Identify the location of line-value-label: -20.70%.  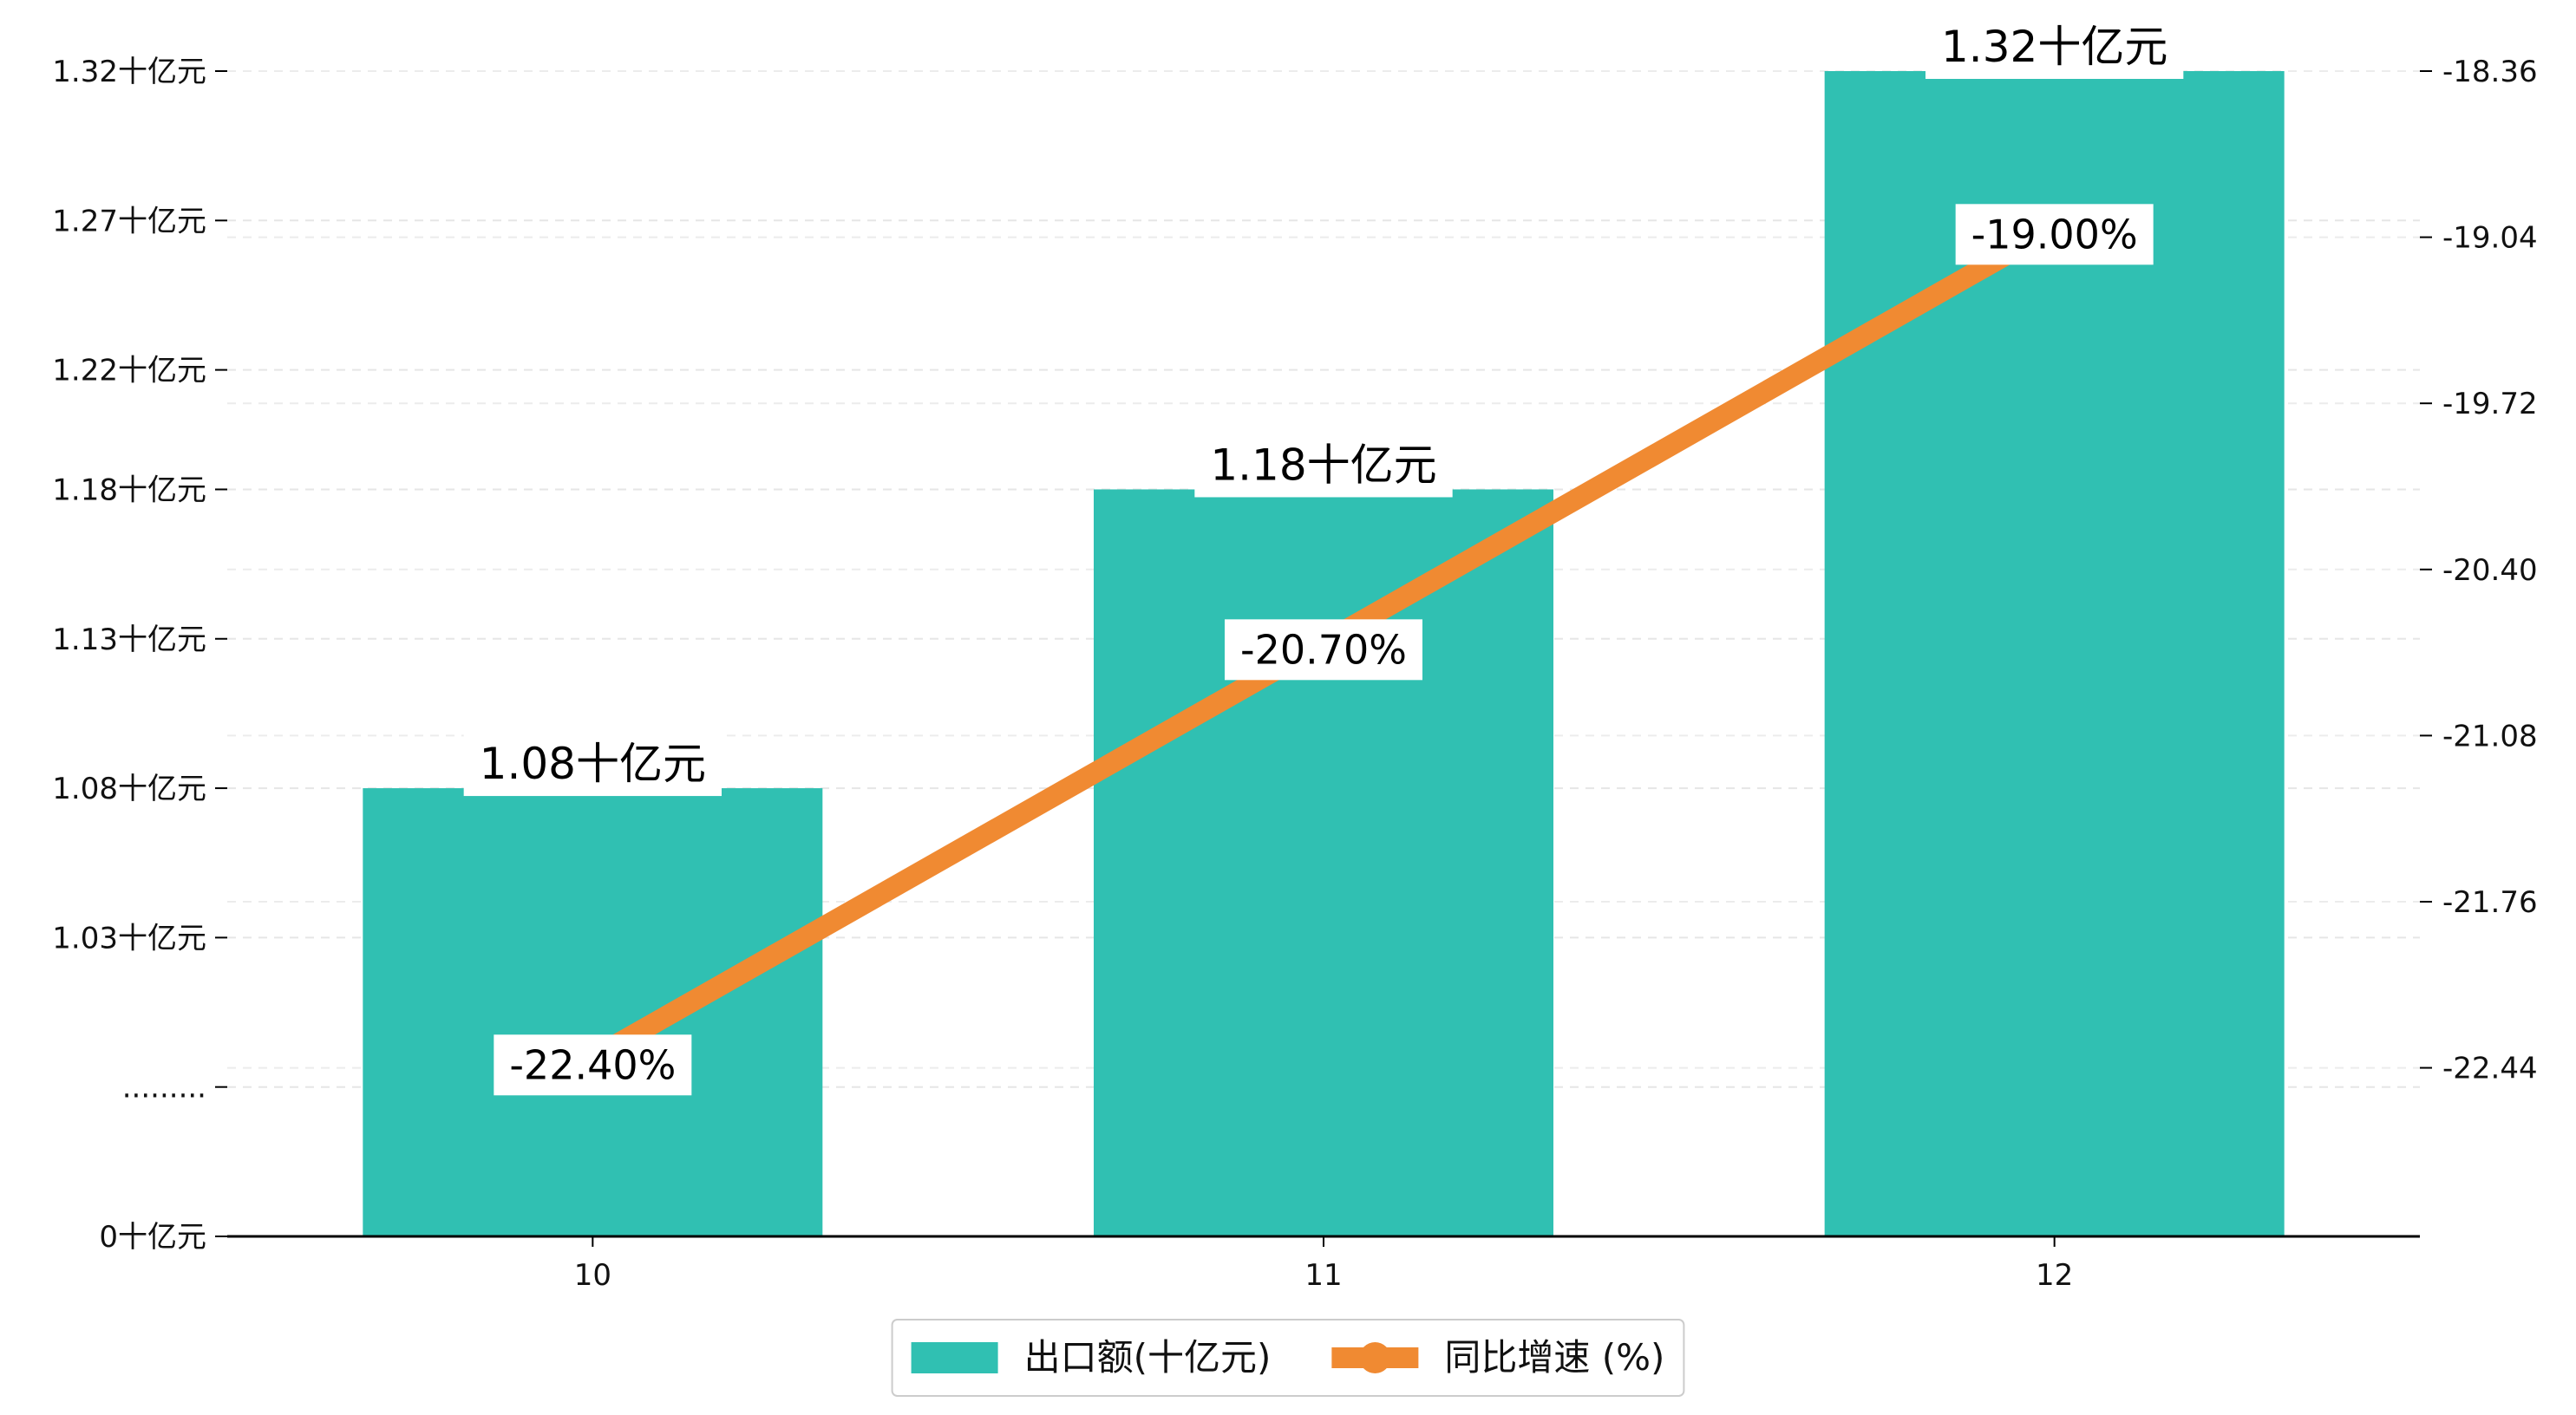
(1323, 650).